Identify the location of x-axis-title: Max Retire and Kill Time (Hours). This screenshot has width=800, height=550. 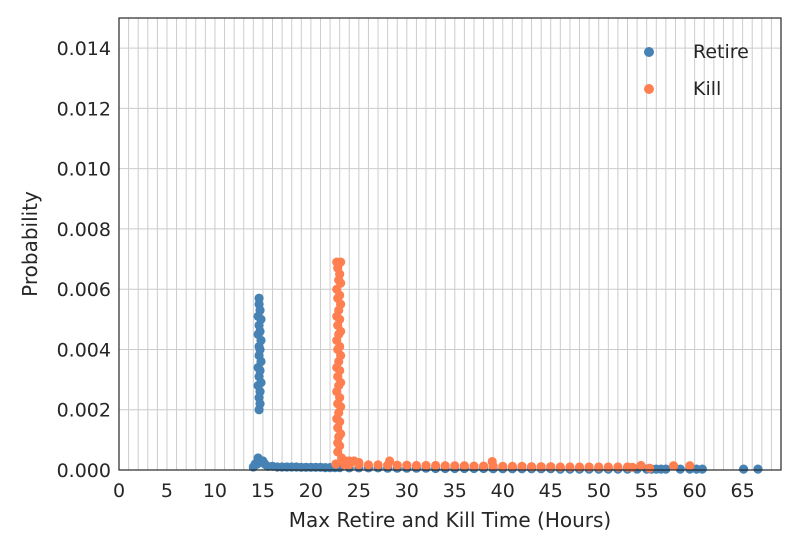
(450, 520).